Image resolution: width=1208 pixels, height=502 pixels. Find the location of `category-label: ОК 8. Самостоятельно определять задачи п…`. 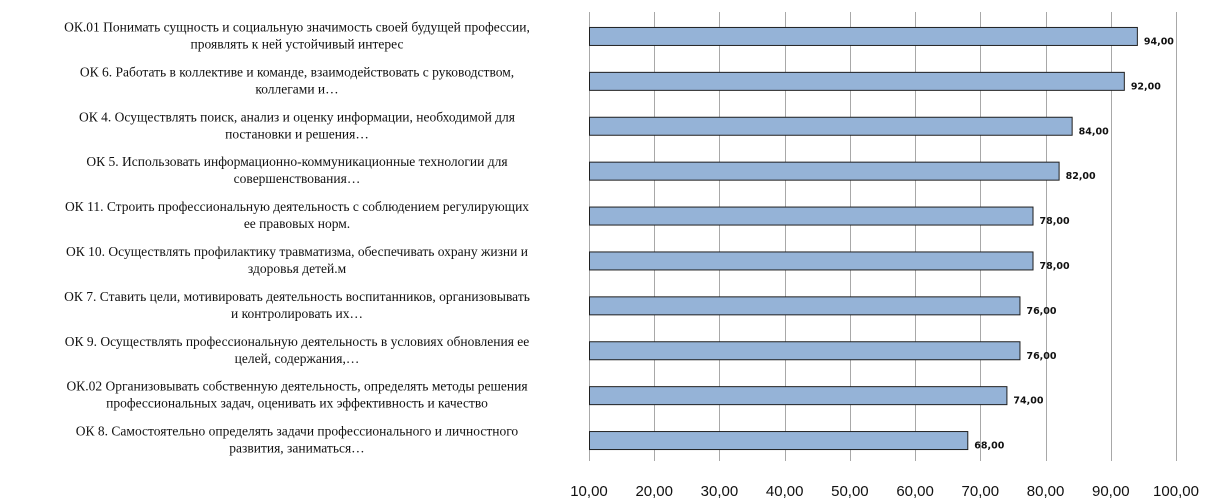

category-label: ОК 8. Самостоятельно определять задачи п… is located at coordinates (297, 440).